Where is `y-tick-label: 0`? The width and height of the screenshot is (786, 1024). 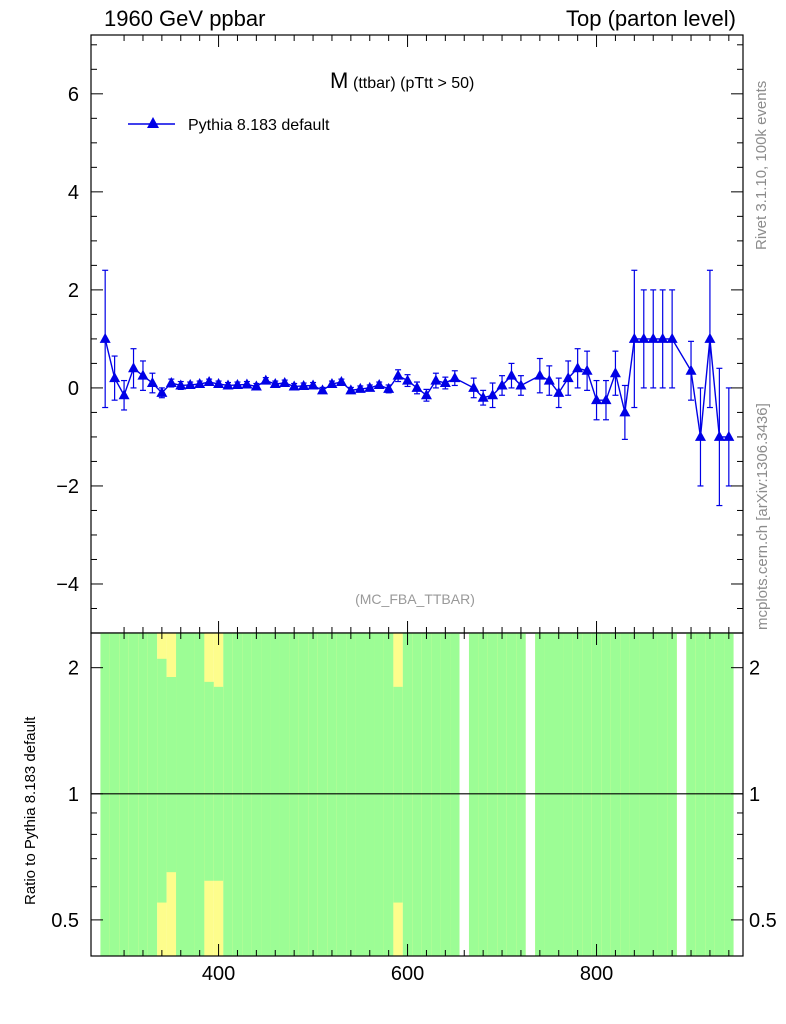 y-tick-label: 0 is located at coordinates (73, 389).